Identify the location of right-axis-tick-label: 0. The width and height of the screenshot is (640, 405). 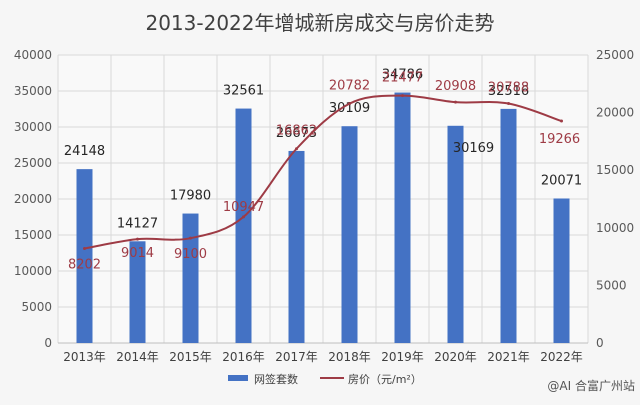
(600, 343).